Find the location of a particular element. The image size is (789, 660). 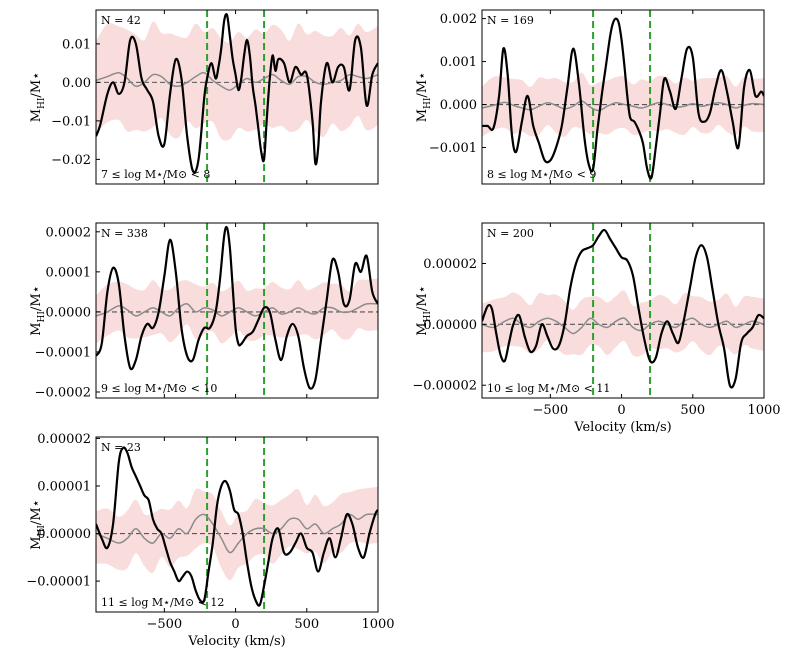

sample-count-label: N = 338 is located at coordinates (124, 233).